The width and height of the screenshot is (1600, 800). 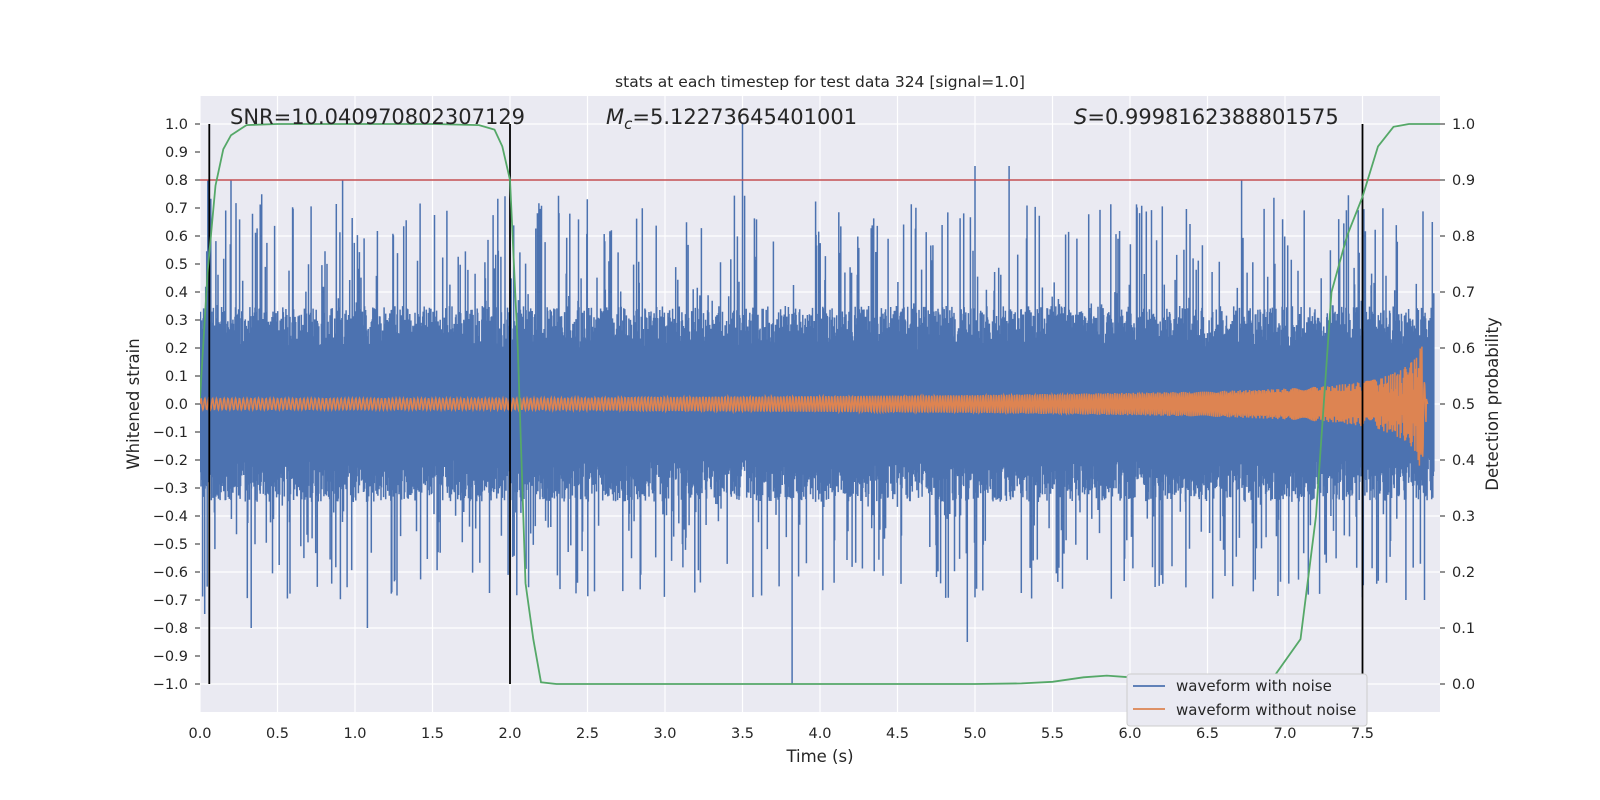 What do you see at coordinates (1463, 125) in the screenshot?
I see `right-tick-label: 1.0` at bounding box center [1463, 125].